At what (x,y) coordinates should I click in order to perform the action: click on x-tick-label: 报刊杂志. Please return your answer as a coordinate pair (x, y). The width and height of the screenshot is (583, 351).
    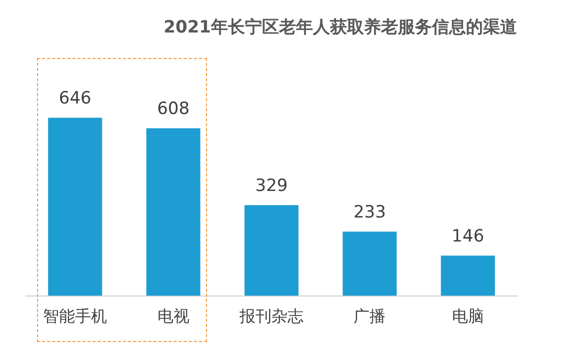
    Looking at the image, I should click on (271, 316).